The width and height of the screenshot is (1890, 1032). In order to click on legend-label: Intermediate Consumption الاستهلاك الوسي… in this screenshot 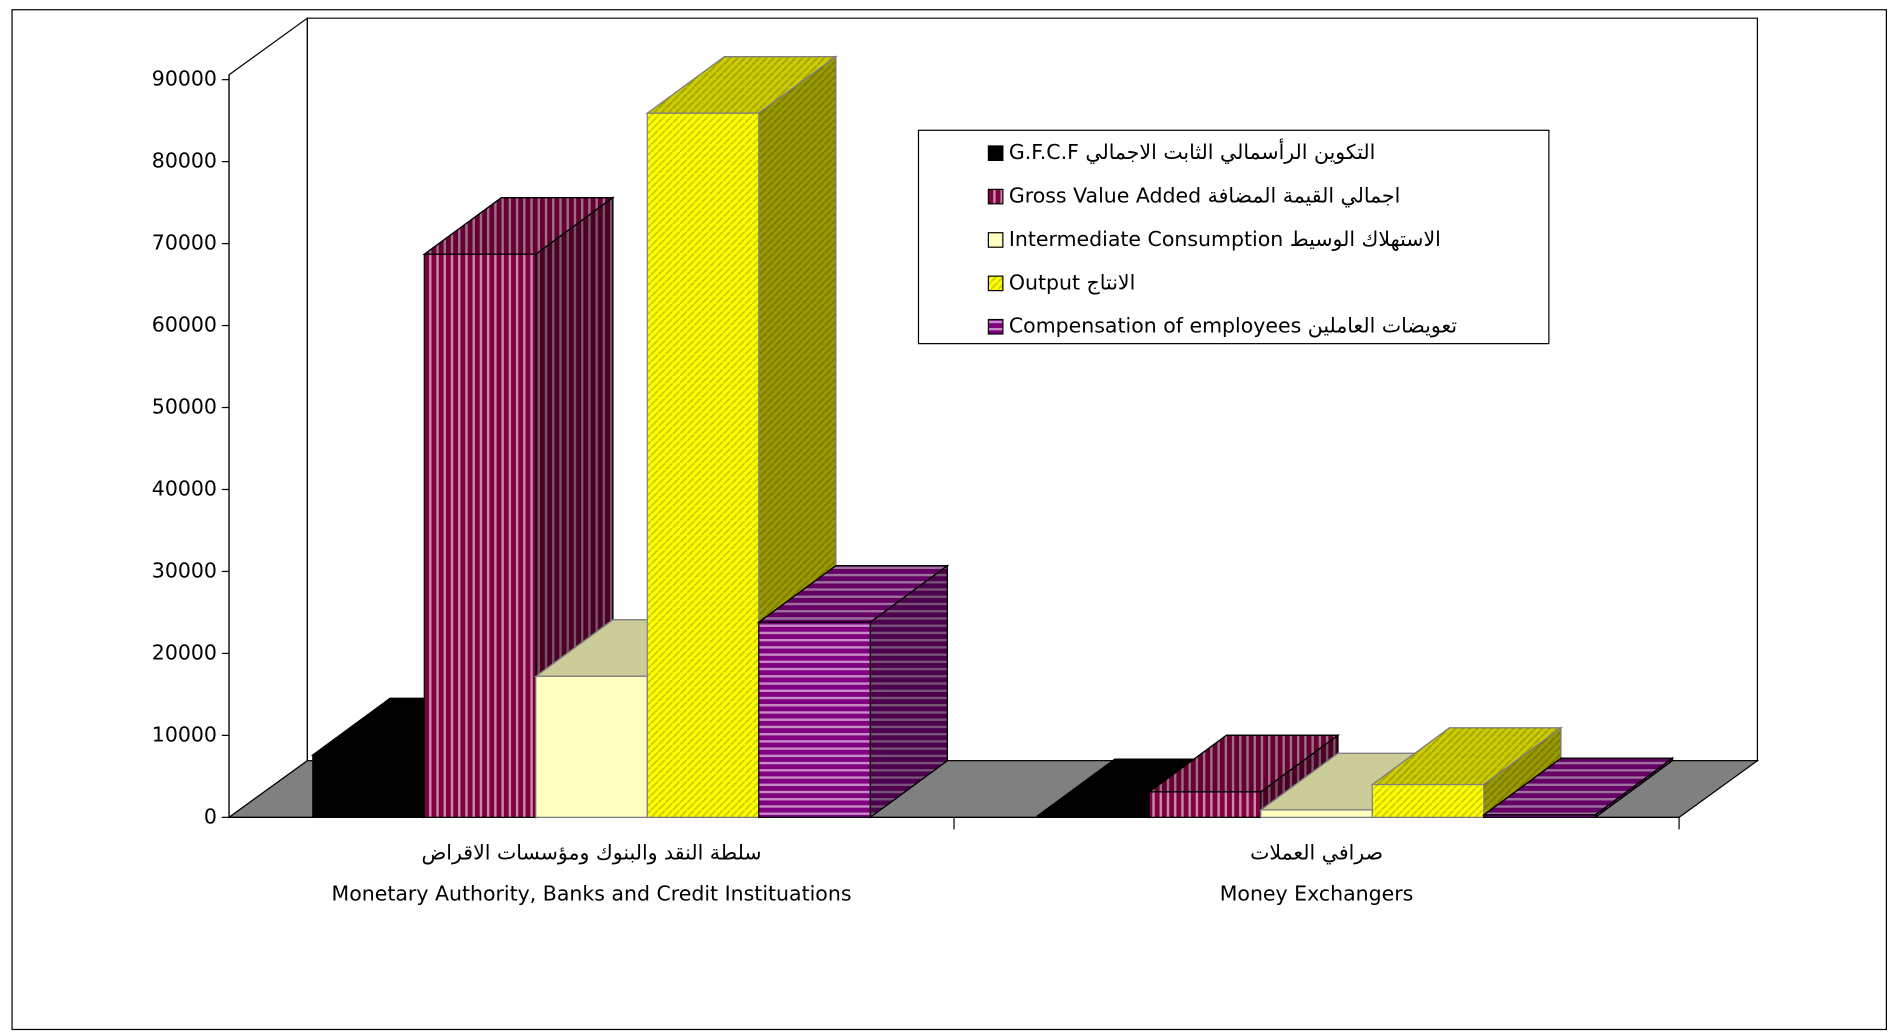, I will do `click(1225, 239)`.